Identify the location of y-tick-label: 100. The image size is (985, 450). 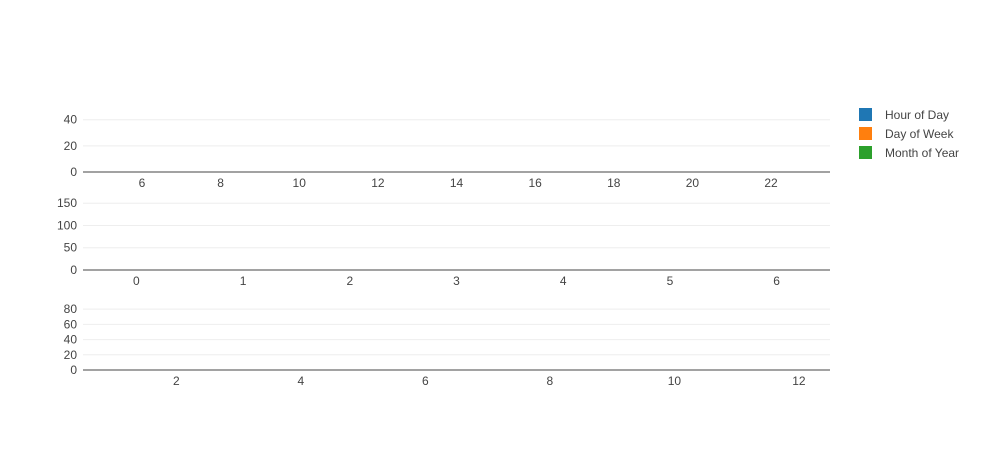
(67, 225).